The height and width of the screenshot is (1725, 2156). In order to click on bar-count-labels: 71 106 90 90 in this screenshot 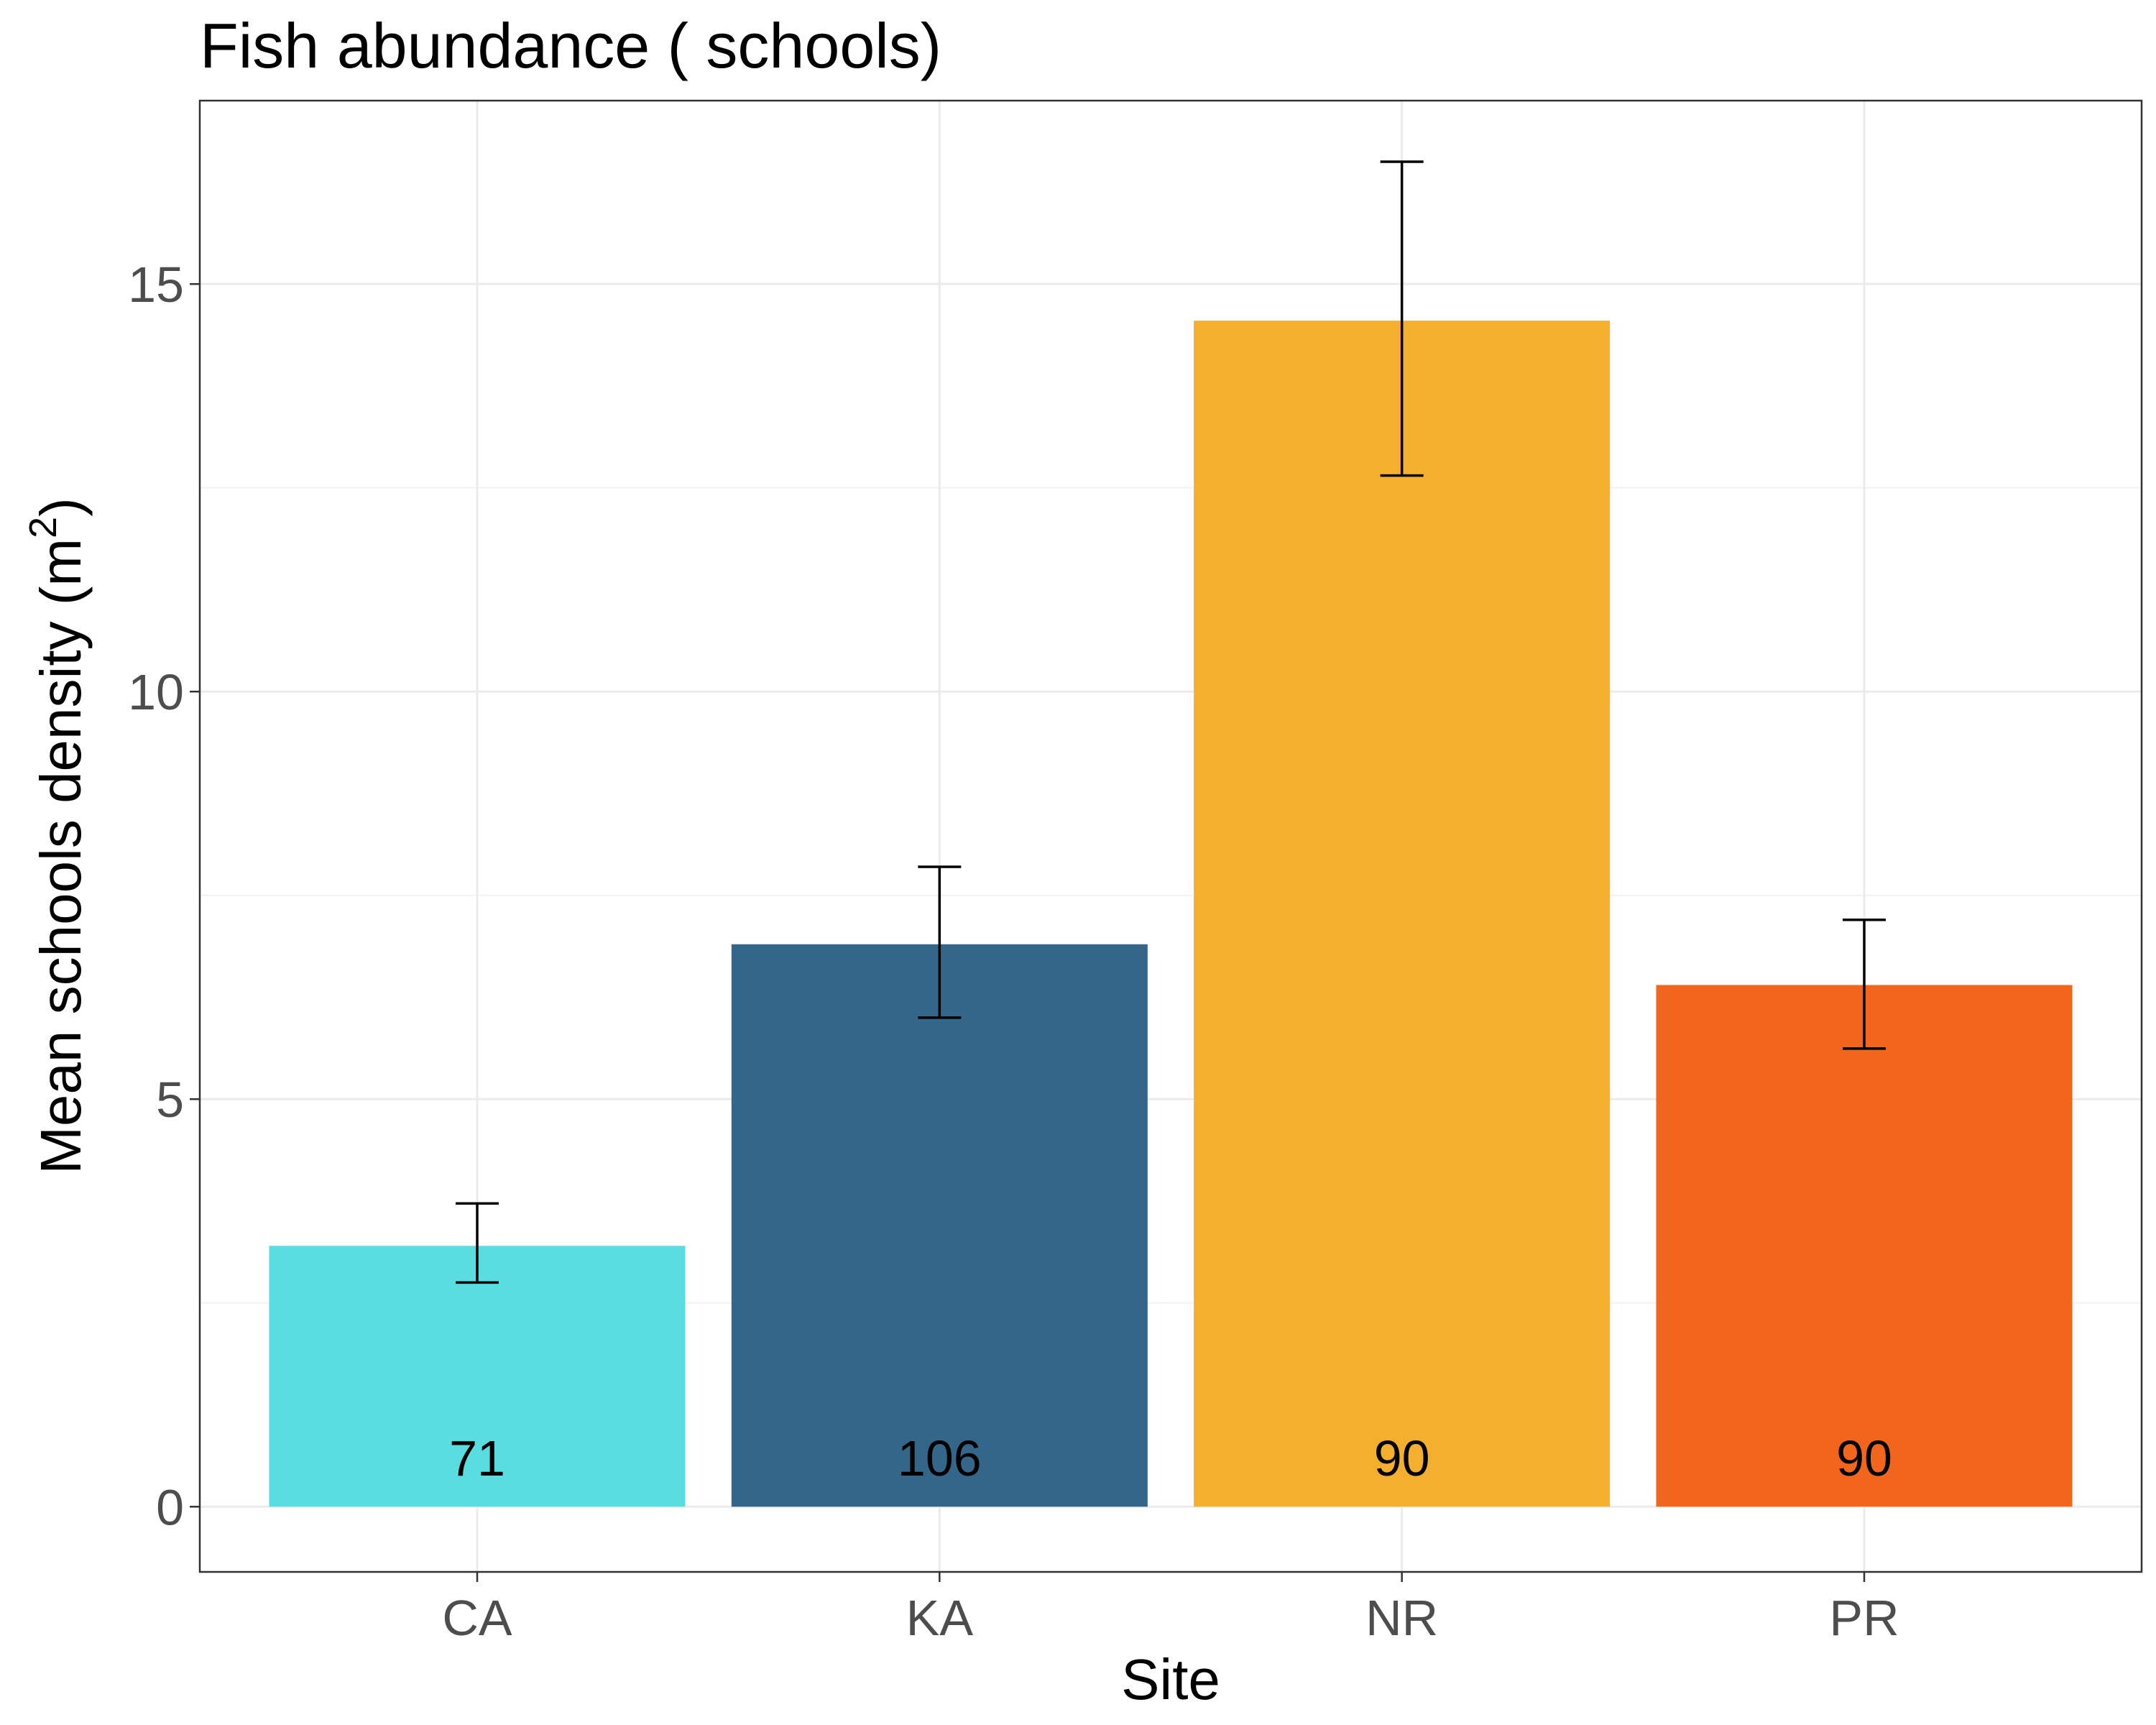, I will do `click(1170, 1458)`.